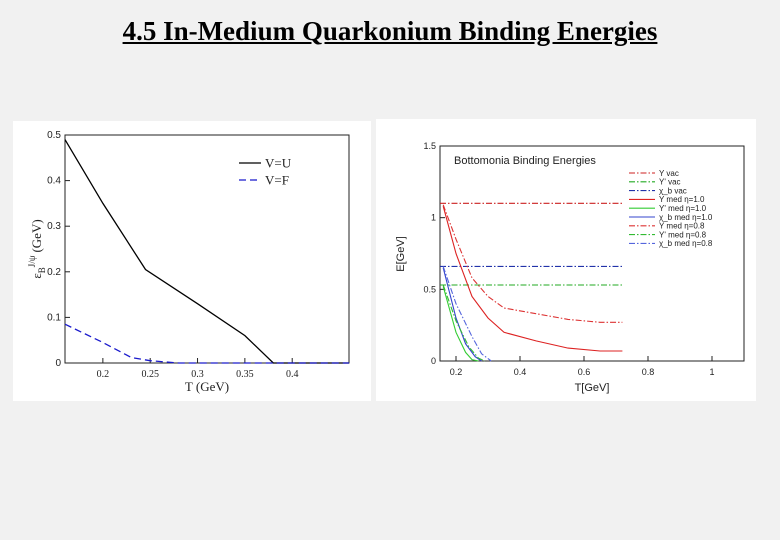 The width and height of the screenshot is (780, 540). Describe the element at coordinates (711, 372) in the screenshot. I see `x-tick-label: 1` at that location.